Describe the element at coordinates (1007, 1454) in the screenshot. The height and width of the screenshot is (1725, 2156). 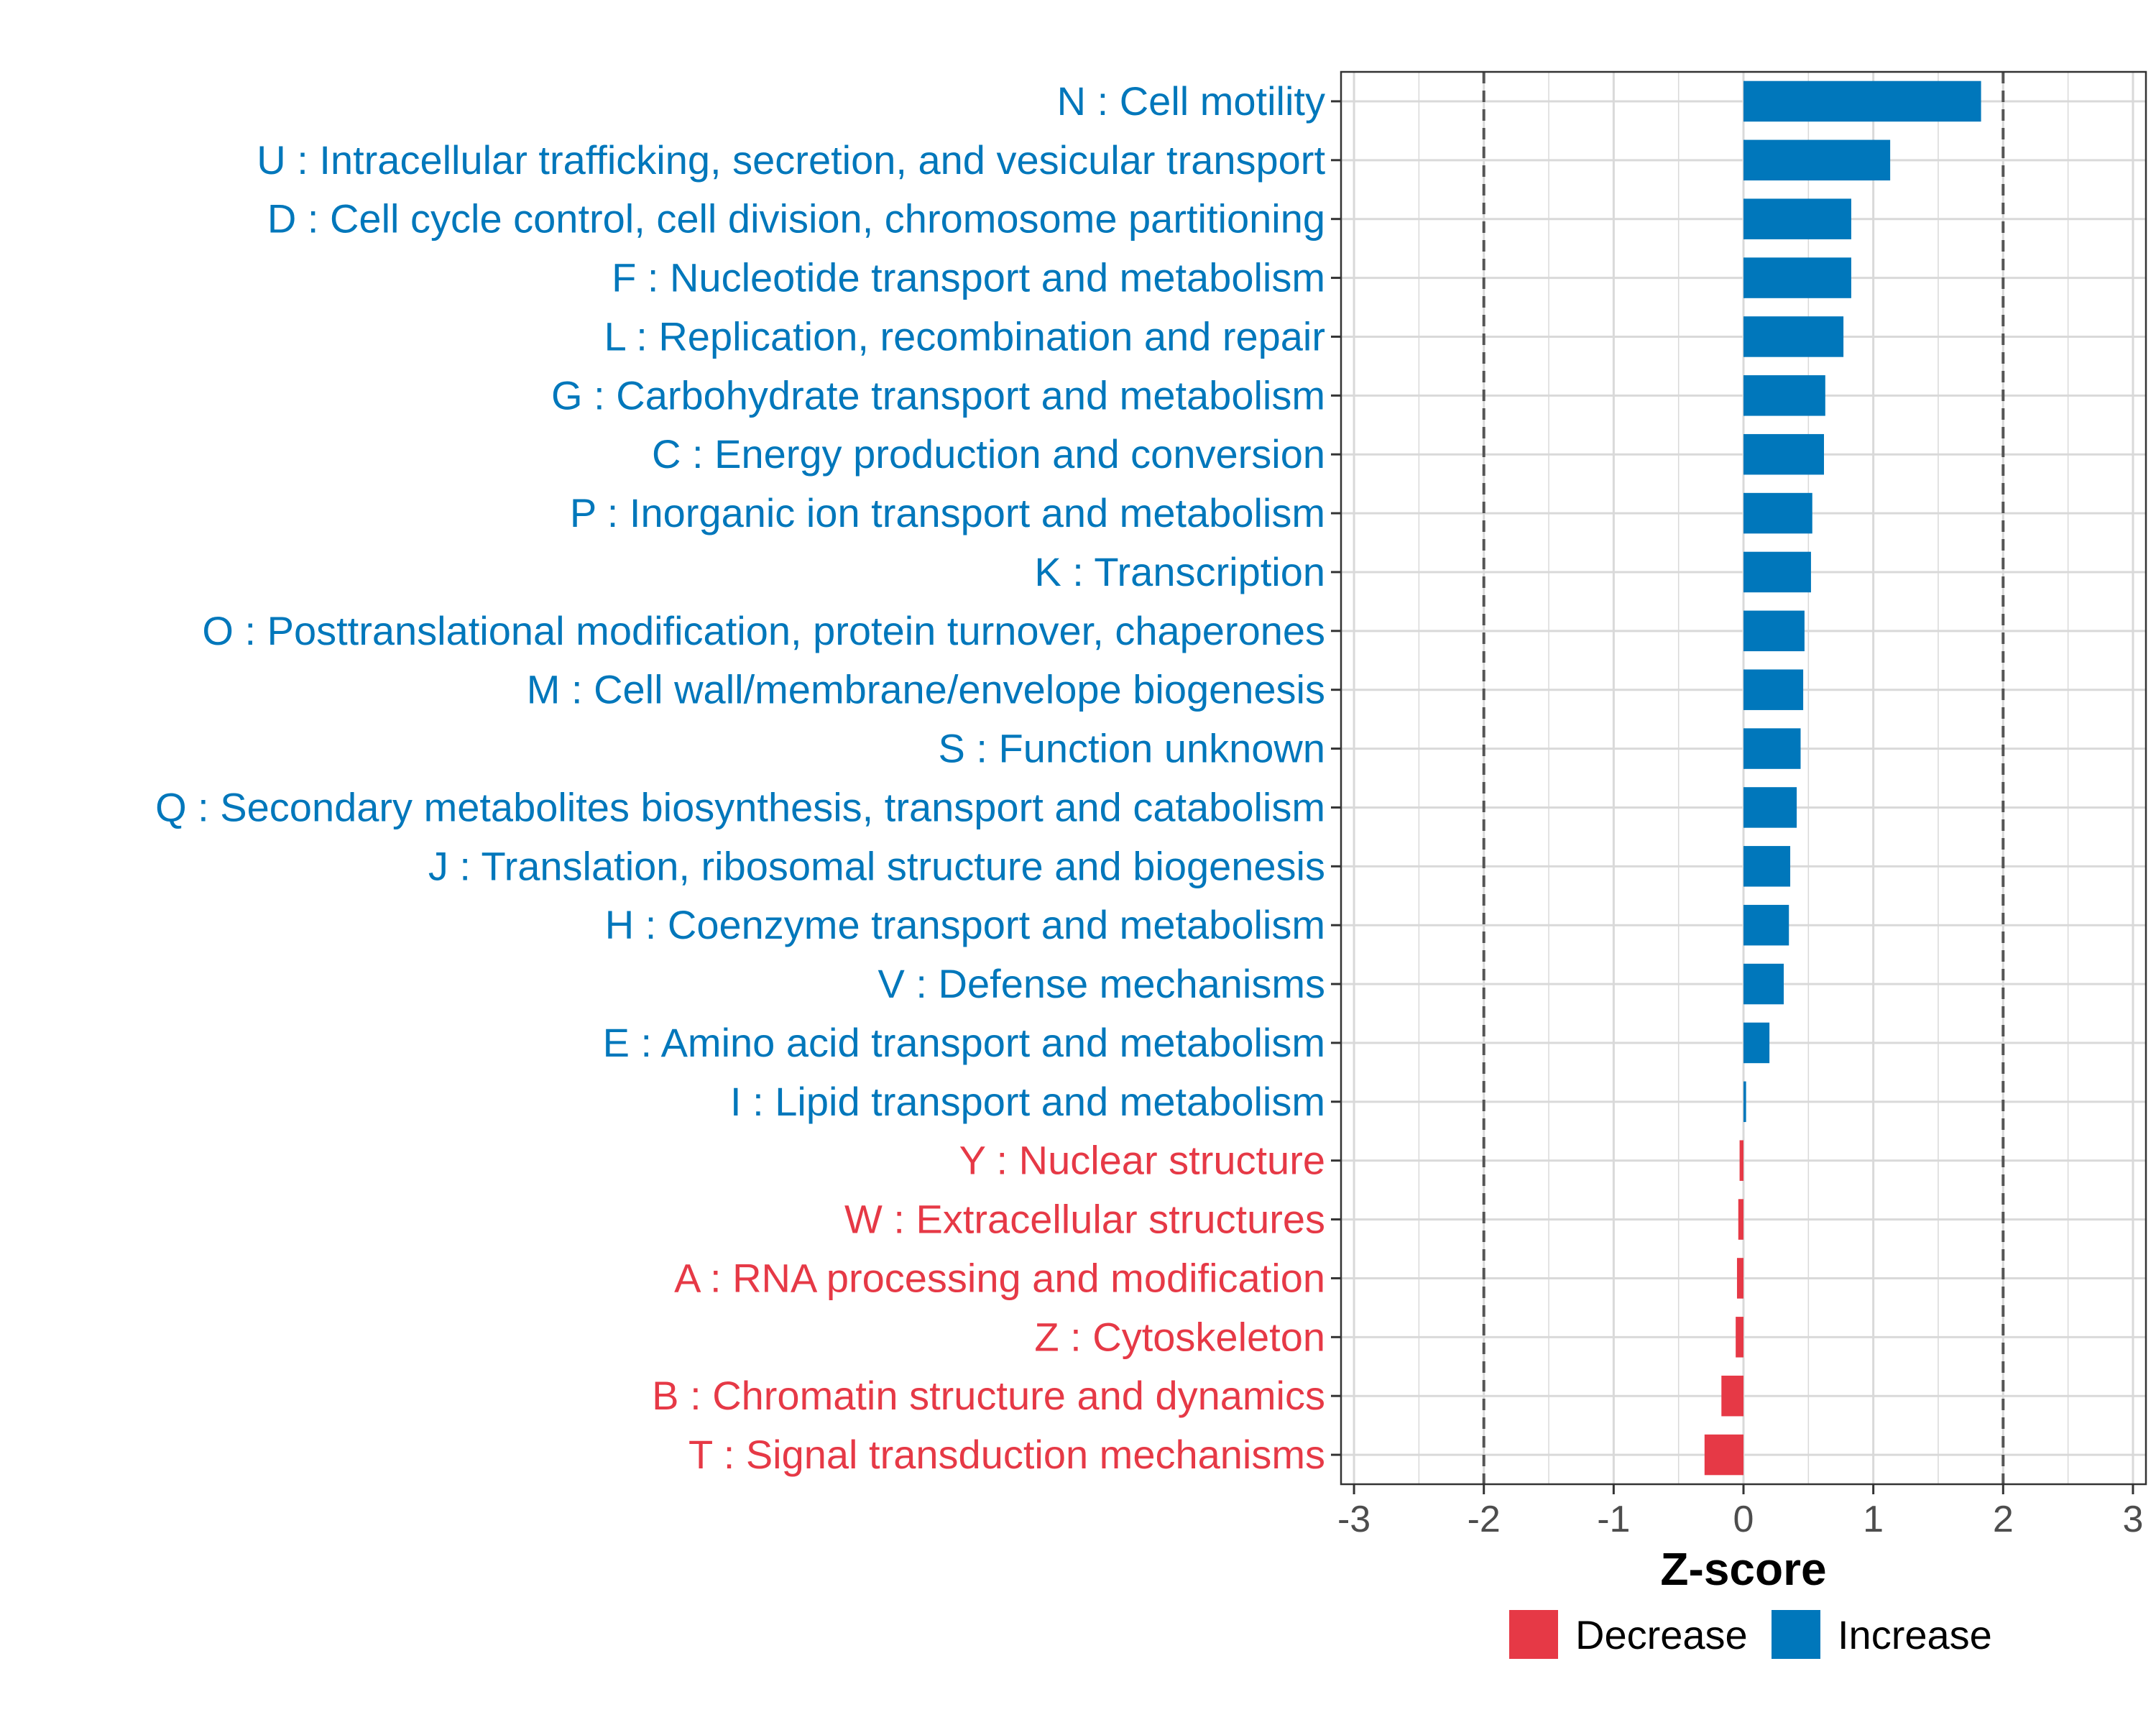
I see `category-label: T : Signal transduction mechanisms` at that location.